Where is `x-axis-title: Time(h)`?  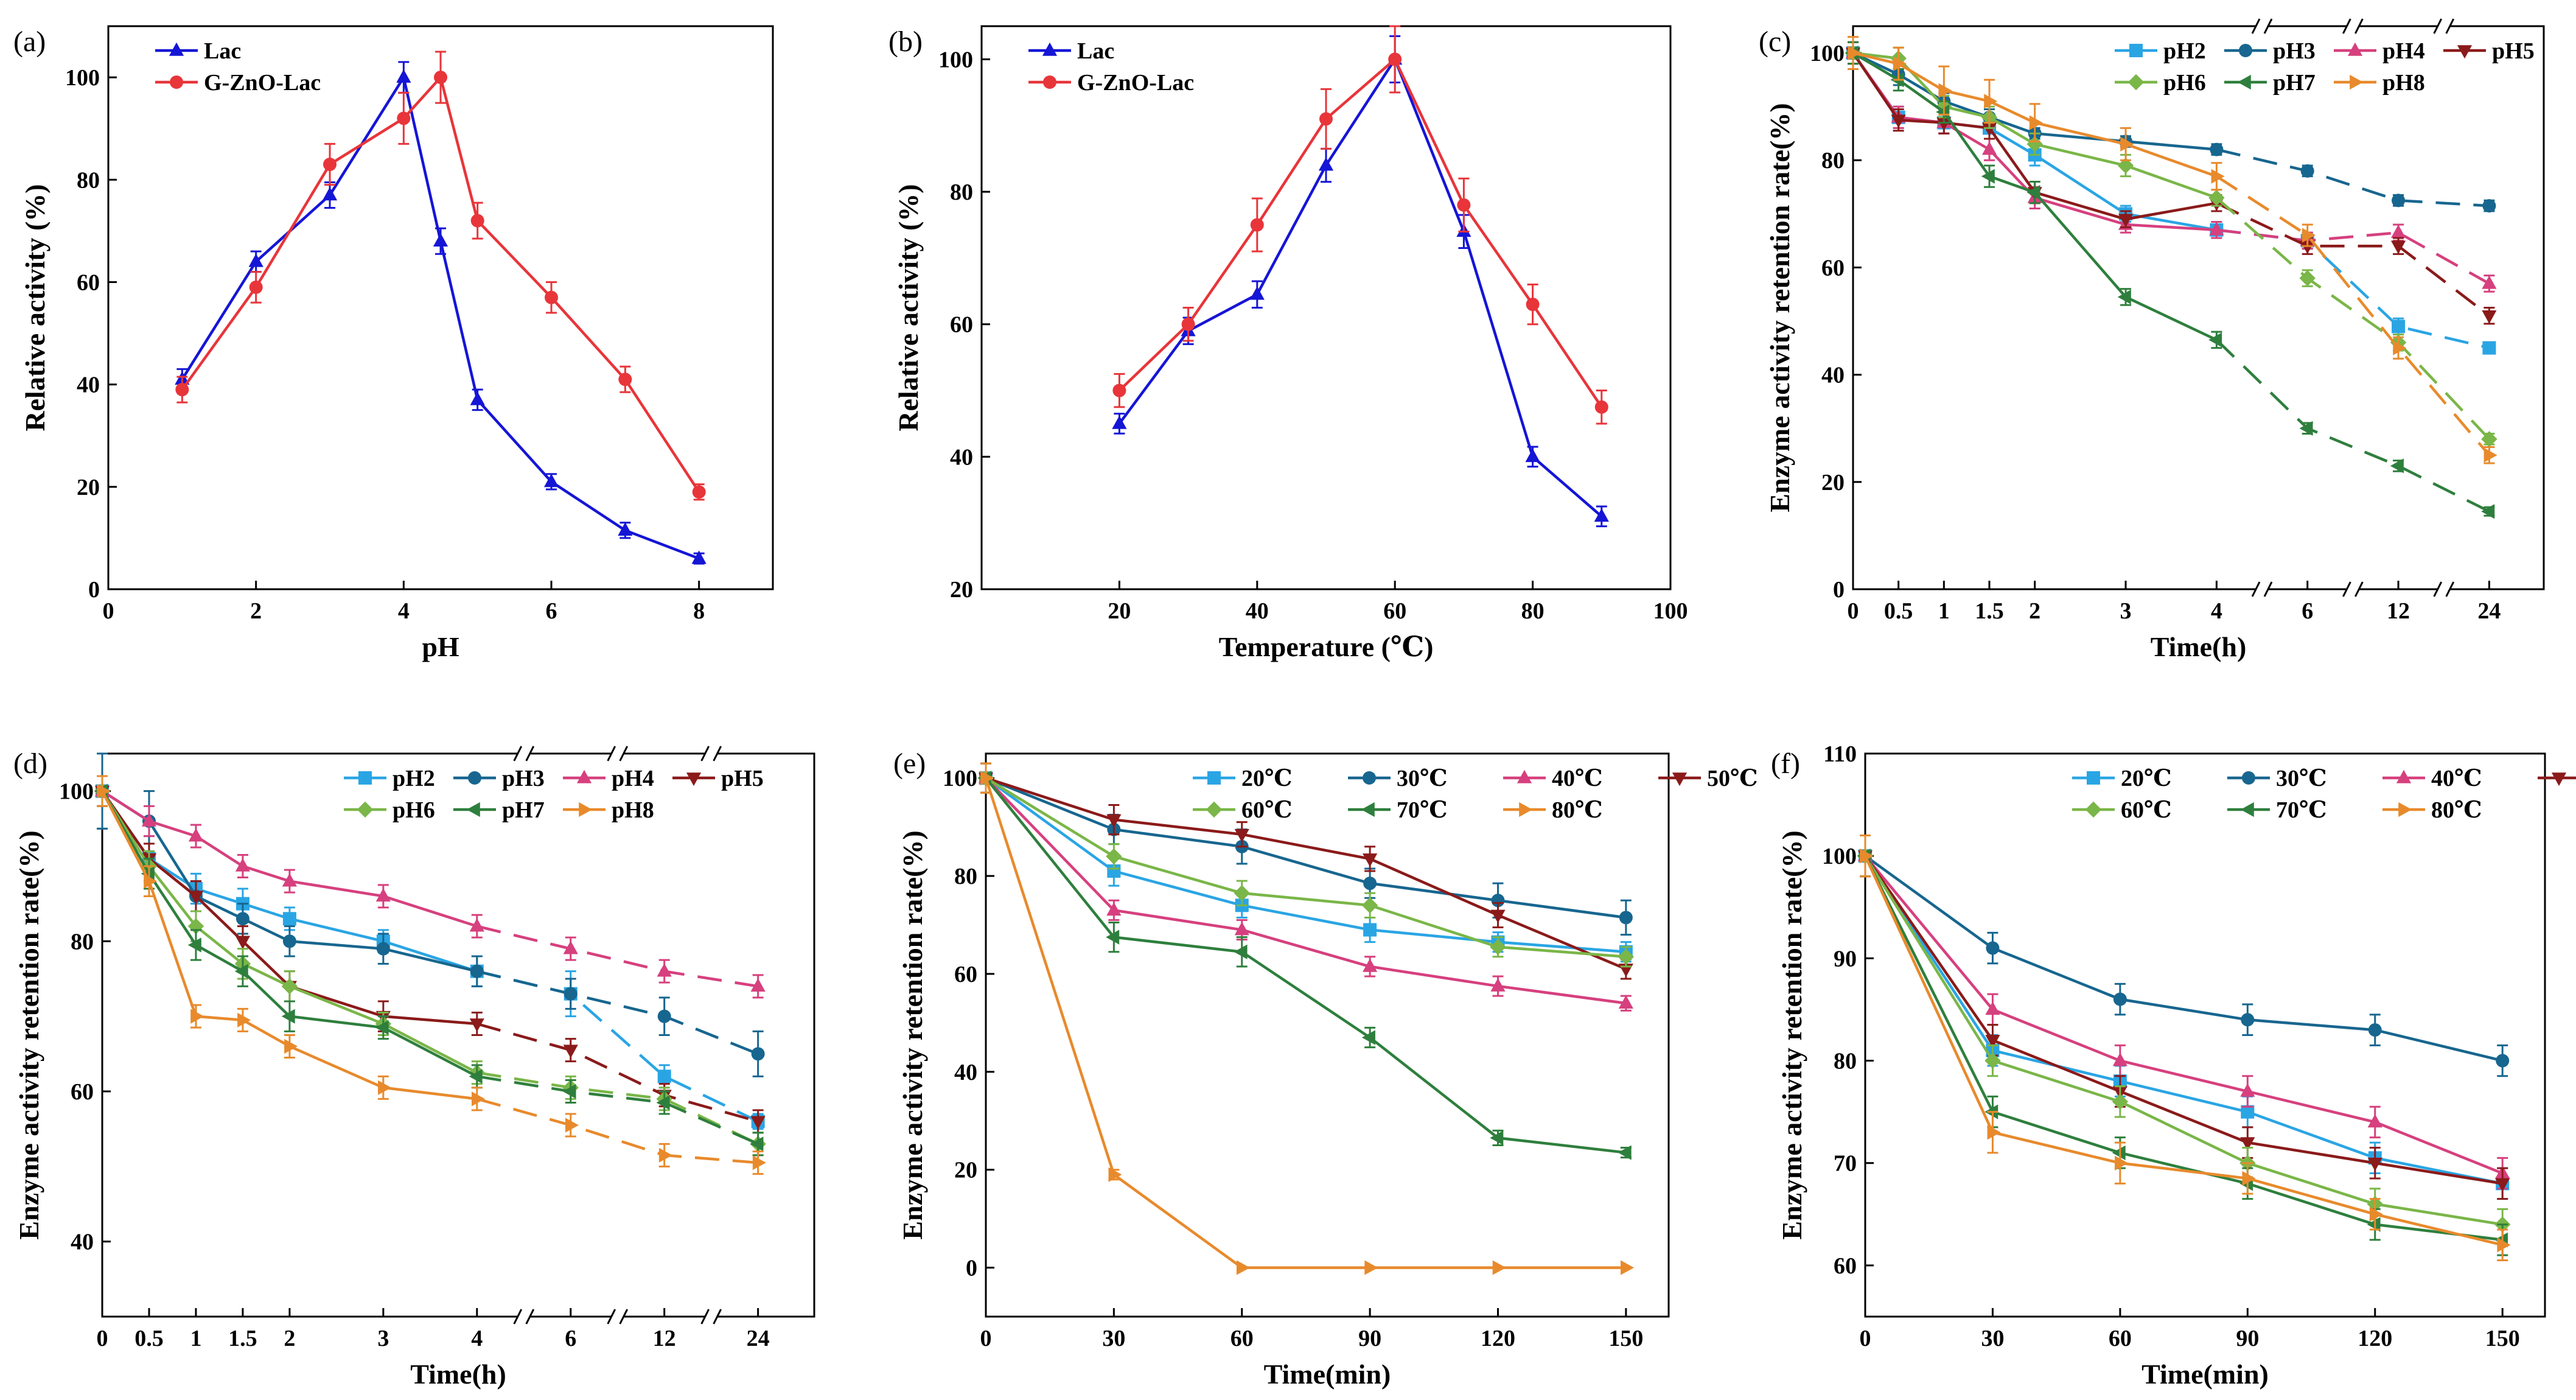
x-axis-title: Time(h) is located at coordinates (458, 1374).